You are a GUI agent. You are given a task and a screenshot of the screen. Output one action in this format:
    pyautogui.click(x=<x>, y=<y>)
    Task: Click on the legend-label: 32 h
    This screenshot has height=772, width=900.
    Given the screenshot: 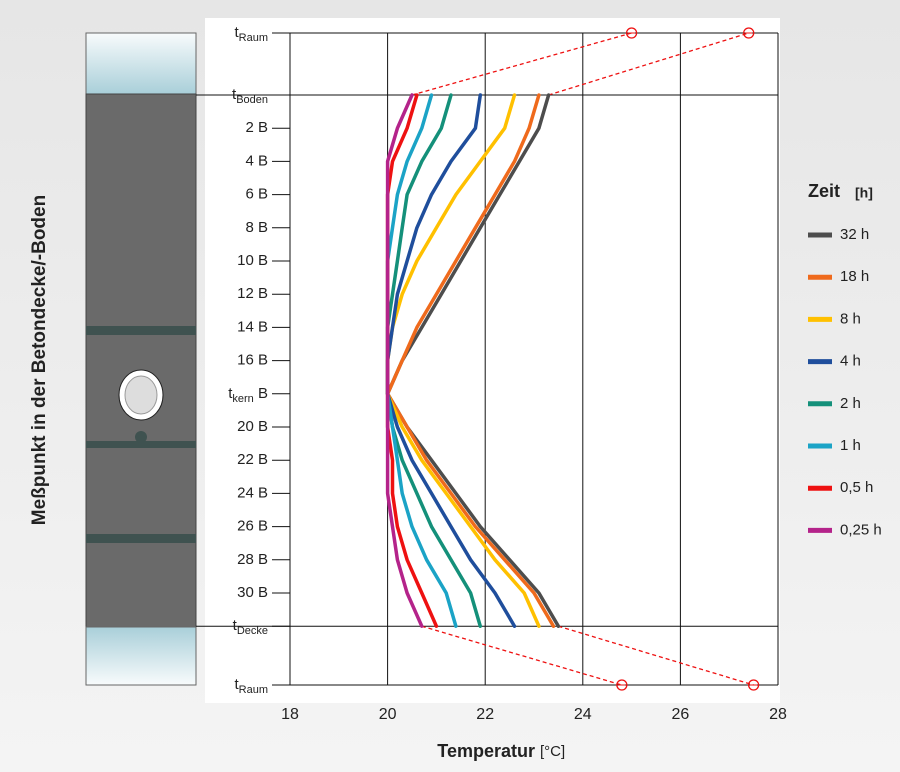 What is the action you would take?
    pyautogui.click(x=854, y=234)
    